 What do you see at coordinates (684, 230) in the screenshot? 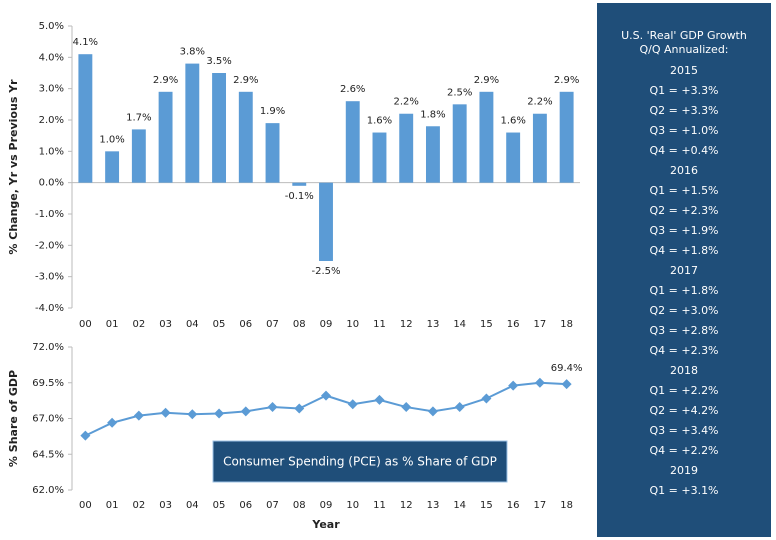
I see `panel-item: Q3 = +1.9%` at bounding box center [684, 230].